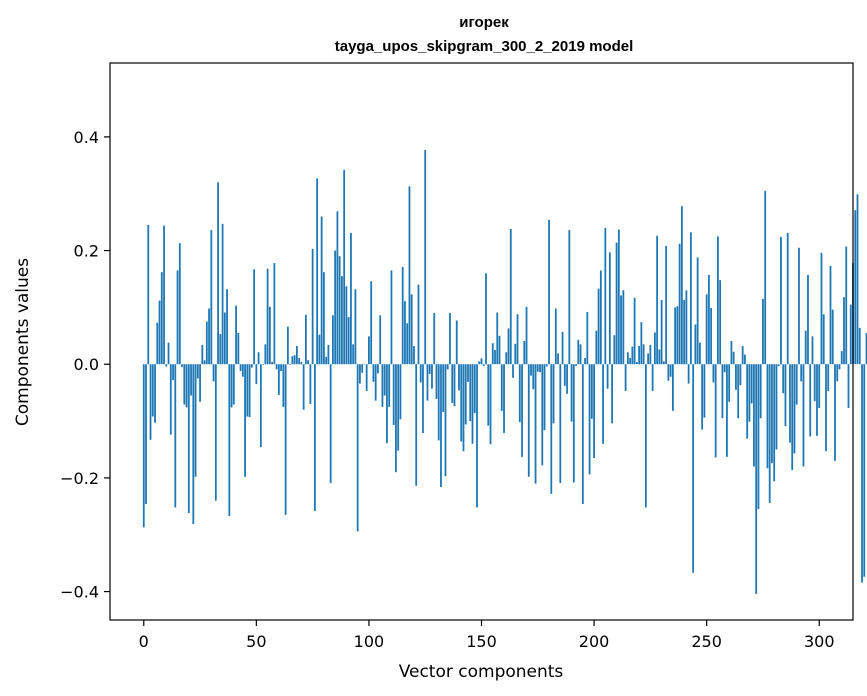 This screenshot has height=696, width=867. I want to click on x-axis-ticks: 0 50 100 150 200 250 300, so click(487, 635).